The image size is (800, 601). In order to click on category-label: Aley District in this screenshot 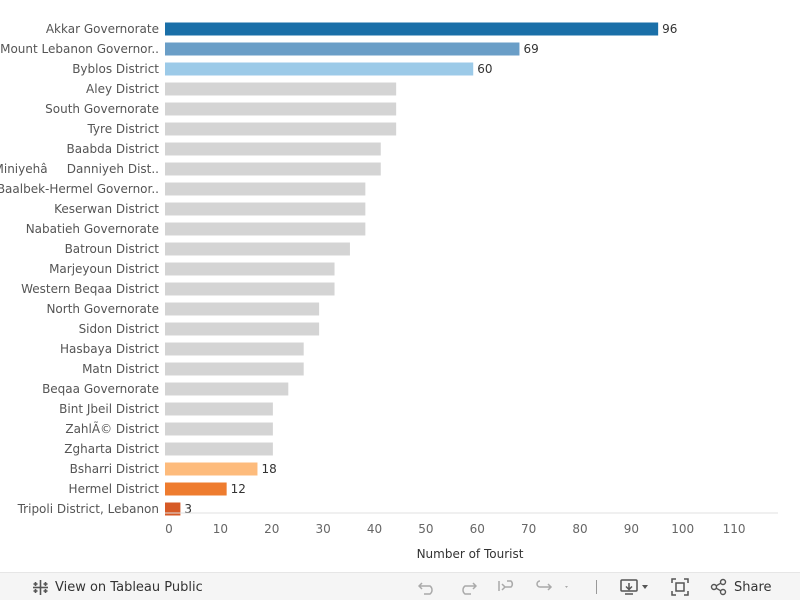, I will do `click(122, 89)`.